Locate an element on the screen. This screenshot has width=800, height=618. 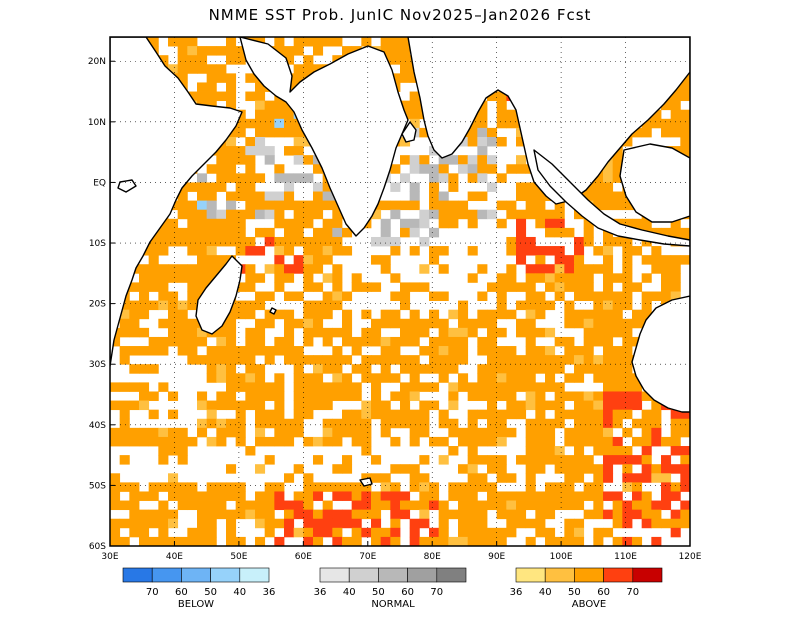
lat-tick-label: 10N is located at coordinates (97, 123).